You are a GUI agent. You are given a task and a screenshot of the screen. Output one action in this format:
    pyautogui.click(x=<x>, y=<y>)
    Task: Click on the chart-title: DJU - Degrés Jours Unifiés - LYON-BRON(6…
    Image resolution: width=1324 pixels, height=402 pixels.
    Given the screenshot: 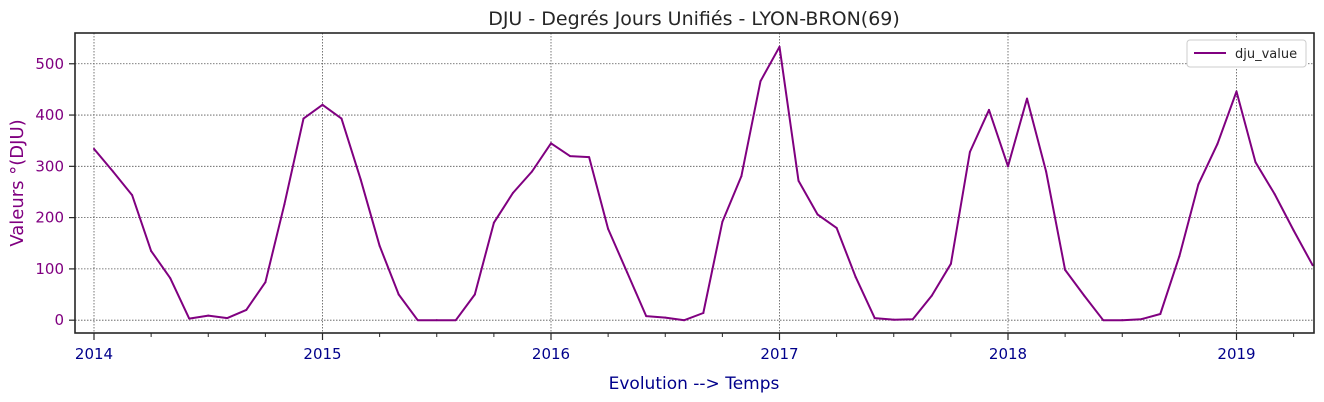 What is the action you would take?
    pyautogui.click(x=694, y=19)
    